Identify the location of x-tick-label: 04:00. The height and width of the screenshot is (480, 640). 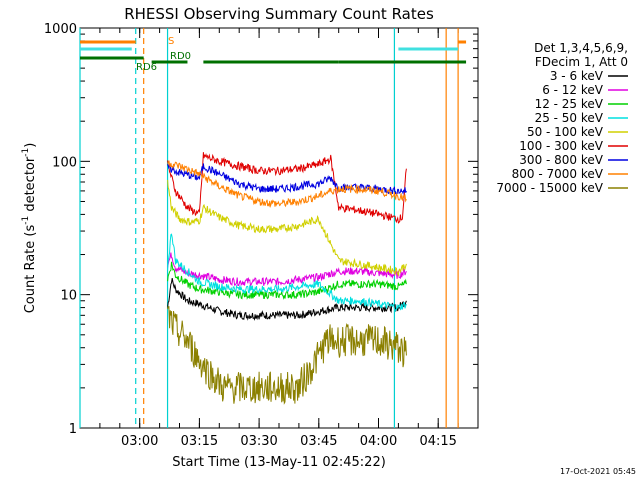
(378, 441).